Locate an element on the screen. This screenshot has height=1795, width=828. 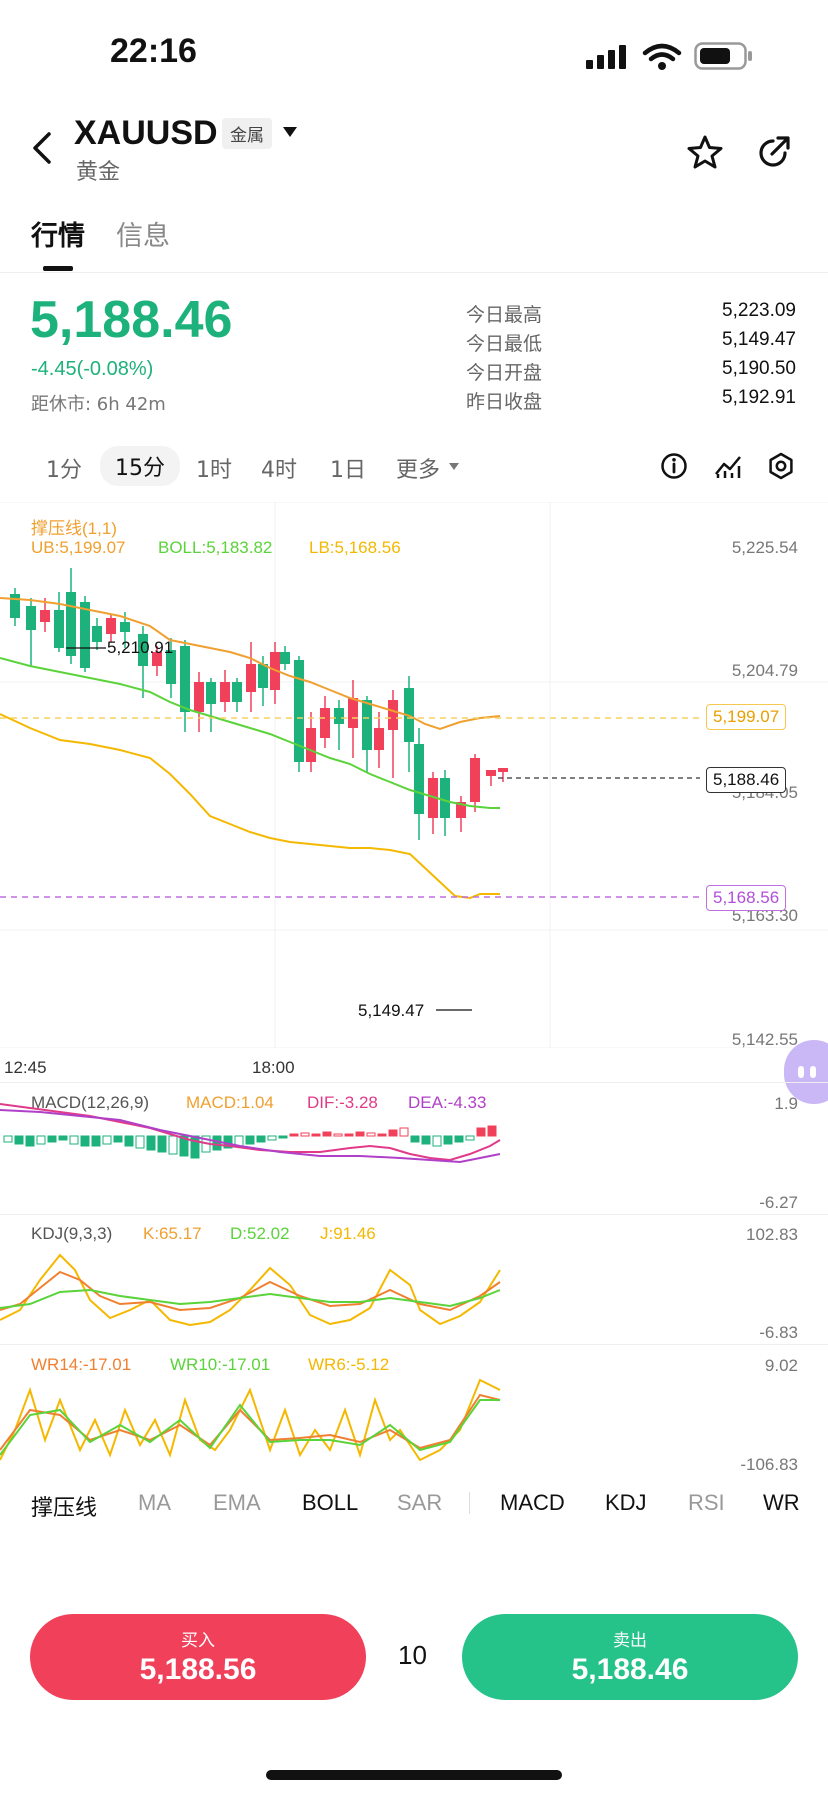
stat-prev-close-label: 昨日收盘 is located at coordinates (504, 402).